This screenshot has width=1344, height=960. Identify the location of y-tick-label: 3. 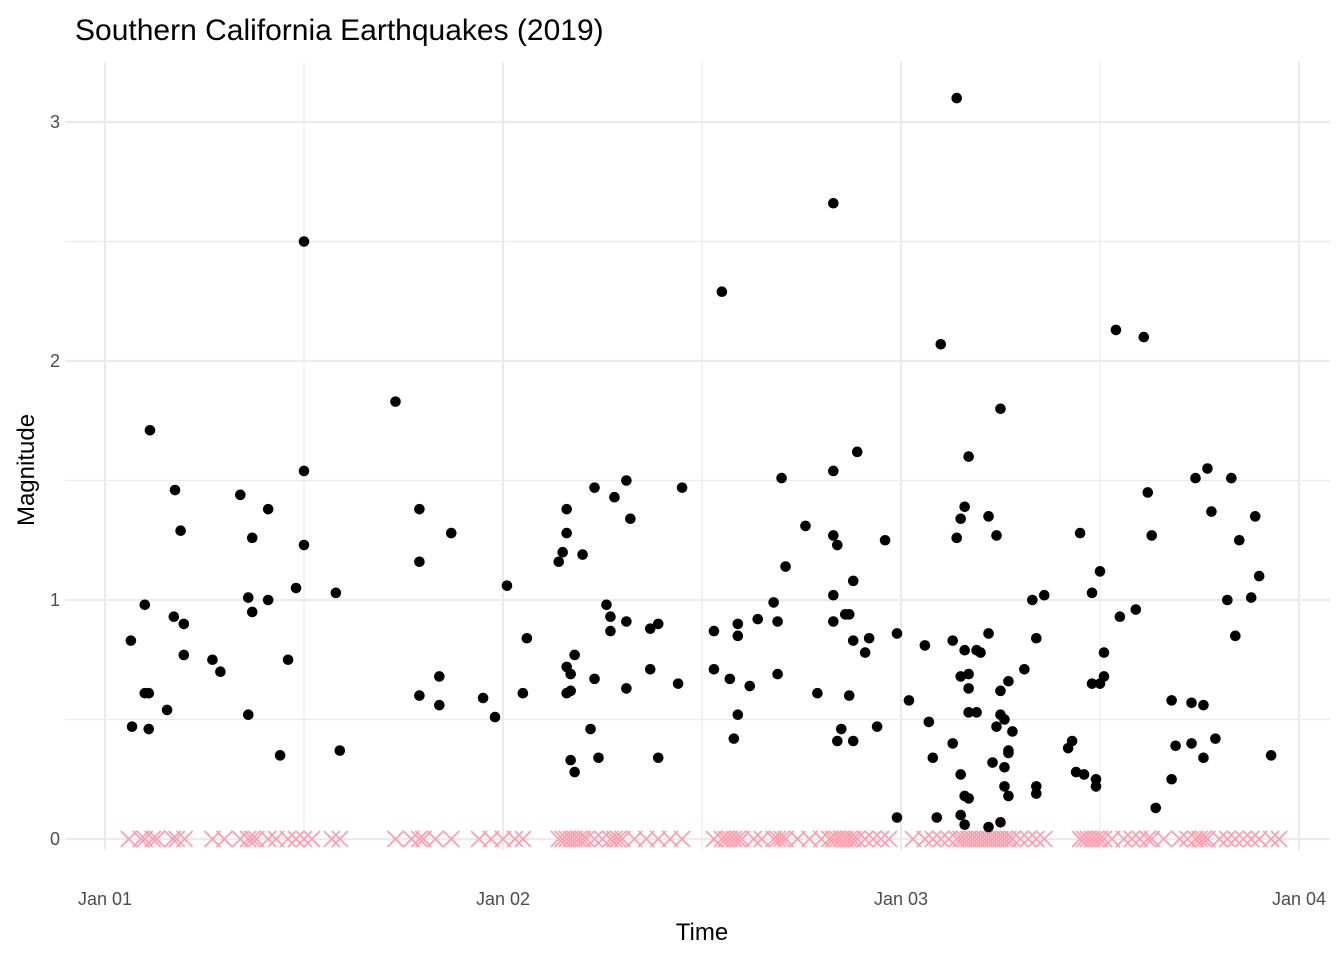
(55, 122).